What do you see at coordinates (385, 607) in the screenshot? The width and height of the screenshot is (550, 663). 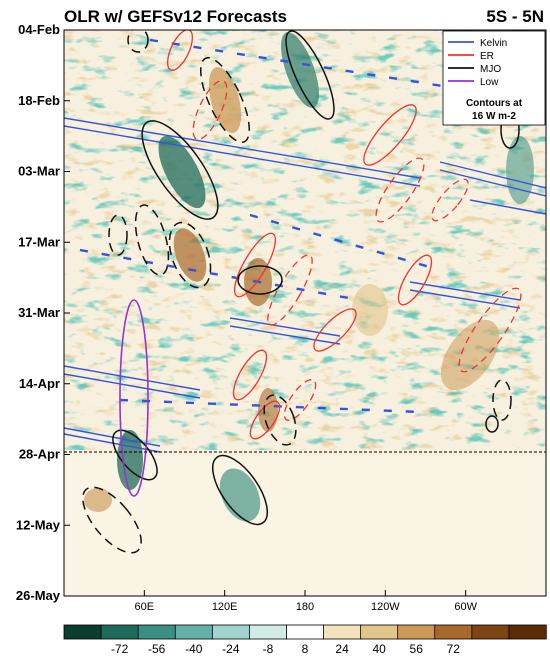 I see `x-tick-label: 120W` at bounding box center [385, 607].